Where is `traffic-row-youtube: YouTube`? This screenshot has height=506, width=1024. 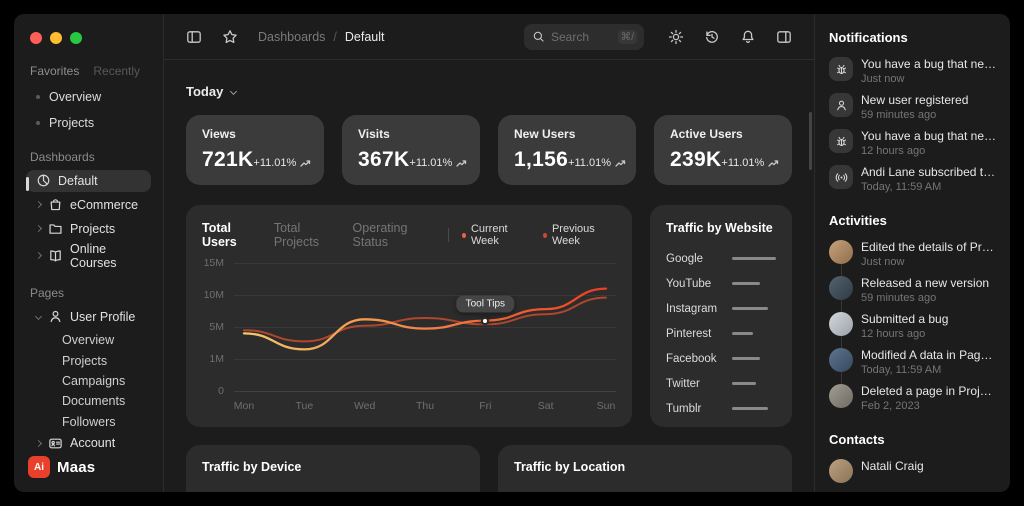 traffic-row-youtube: YouTube is located at coordinates (721, 283).